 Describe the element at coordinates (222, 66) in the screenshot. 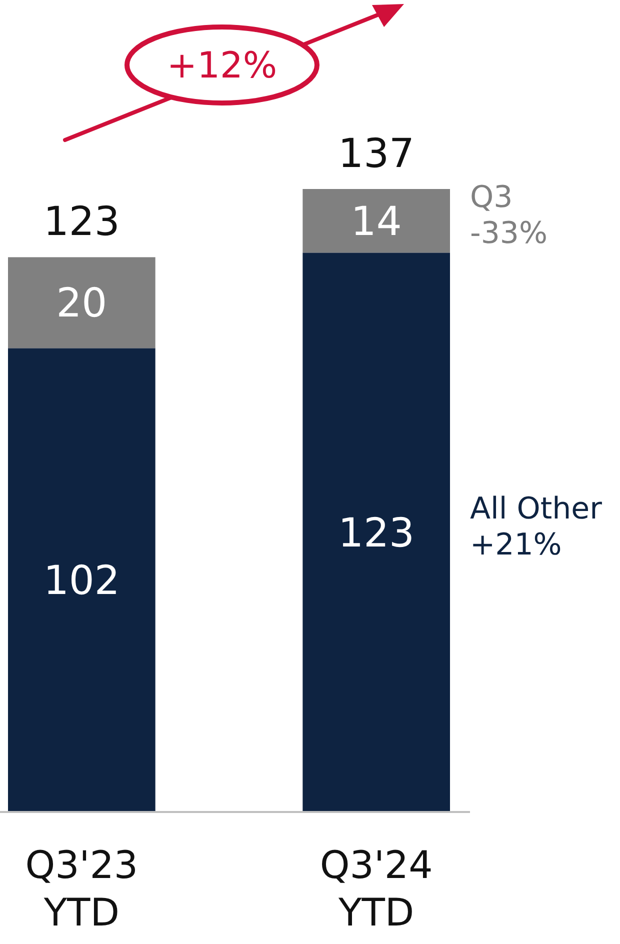

I see `text: +12%` at that location.